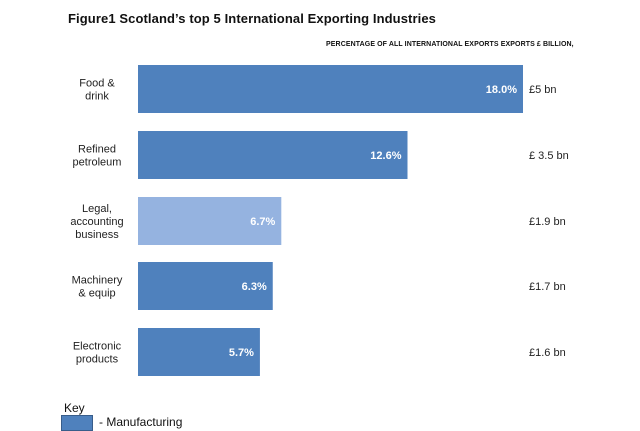  What do you see at coordinates (262, 222) in the screenshot?
I see `bar-pct-label-2: 6.7%` at bounding box center [262, 222].